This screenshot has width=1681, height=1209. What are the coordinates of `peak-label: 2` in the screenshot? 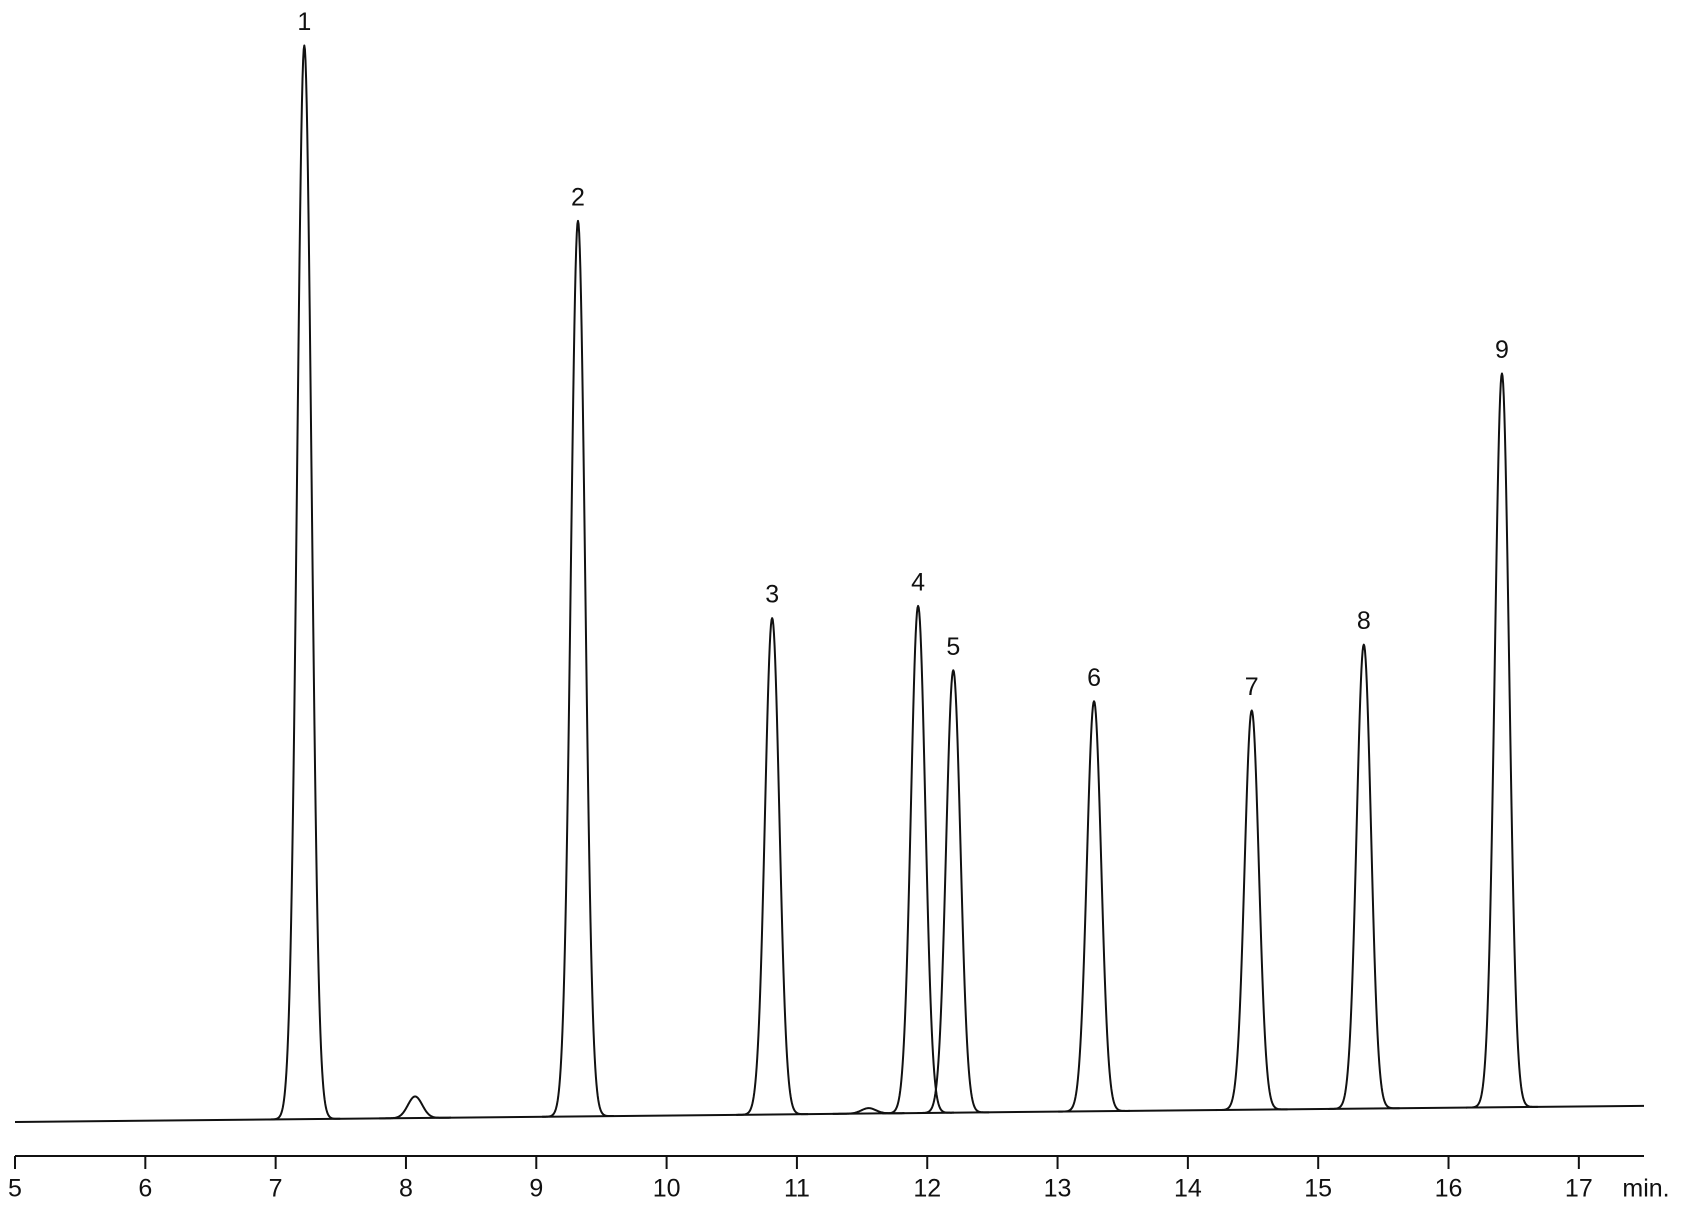 It's located at (578, 197).